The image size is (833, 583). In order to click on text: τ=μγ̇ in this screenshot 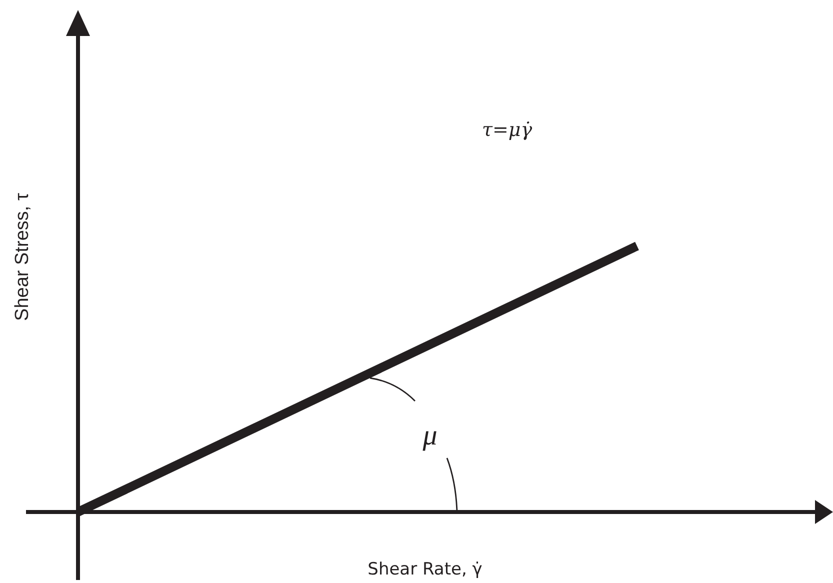, I will do `click(507, 129)`.